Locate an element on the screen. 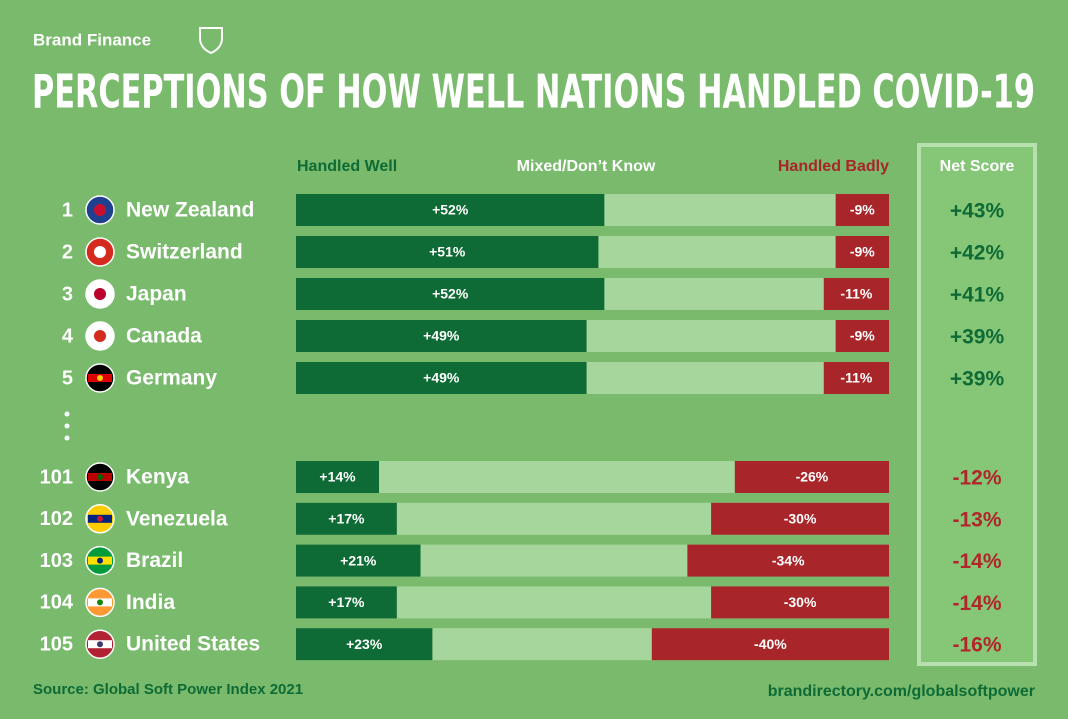  country-name: New Zealand is located at coordinates (190, 210).